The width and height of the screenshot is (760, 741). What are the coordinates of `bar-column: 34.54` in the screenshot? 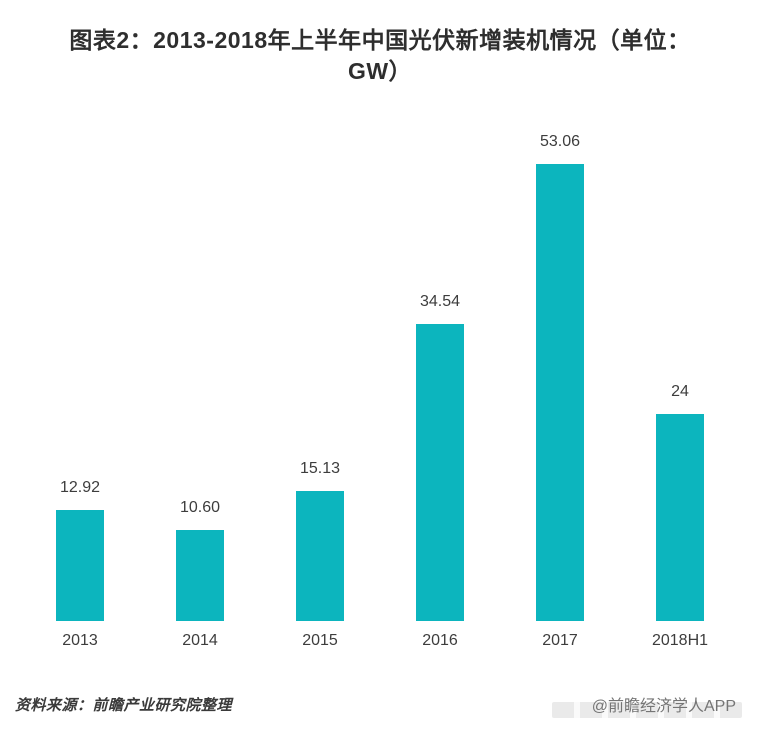 It's located at (440, 376).